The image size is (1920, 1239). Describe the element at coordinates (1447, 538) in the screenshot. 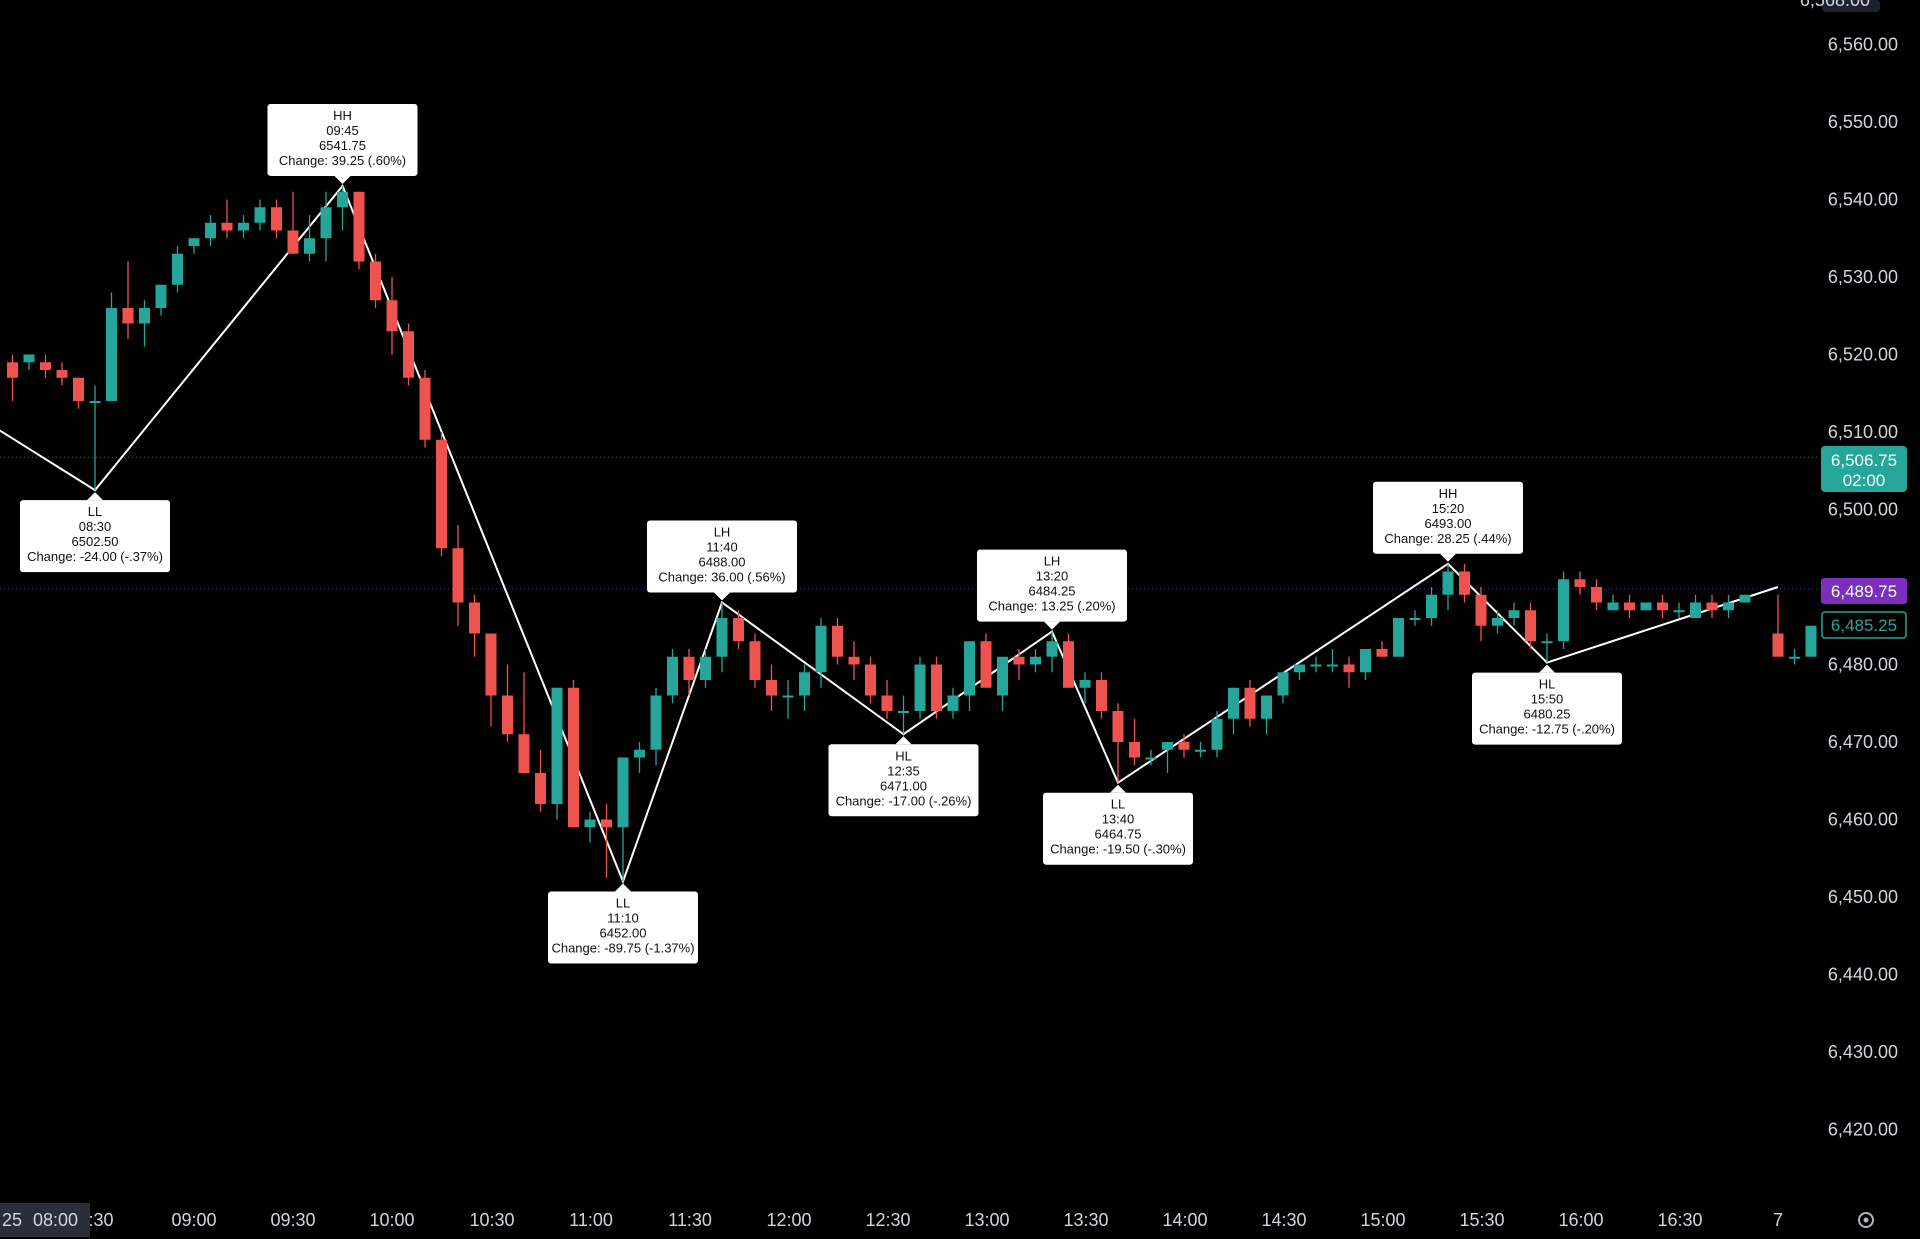

I see `pivot-text: Change: 28.25 (.44%)` at that location.